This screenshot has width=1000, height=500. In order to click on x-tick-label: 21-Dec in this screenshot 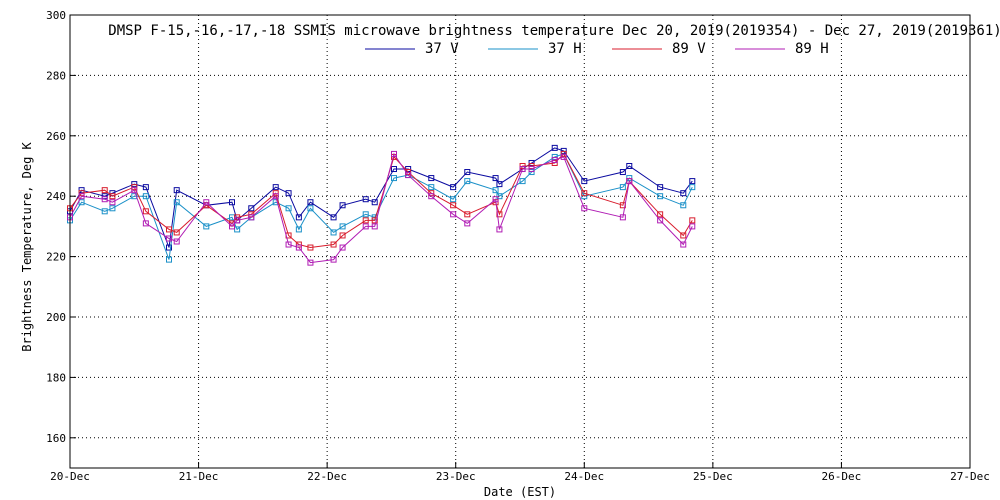, I will do `click(199, 476)`.